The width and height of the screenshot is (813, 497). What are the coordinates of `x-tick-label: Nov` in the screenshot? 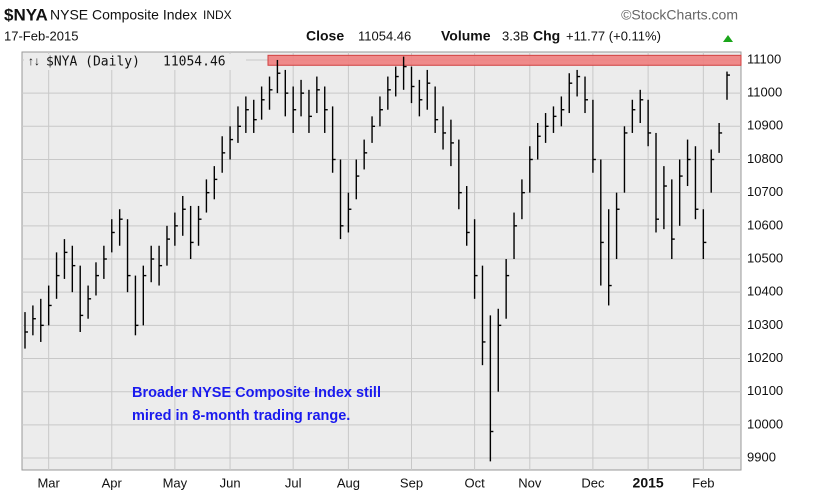 It's located at (530, 482).